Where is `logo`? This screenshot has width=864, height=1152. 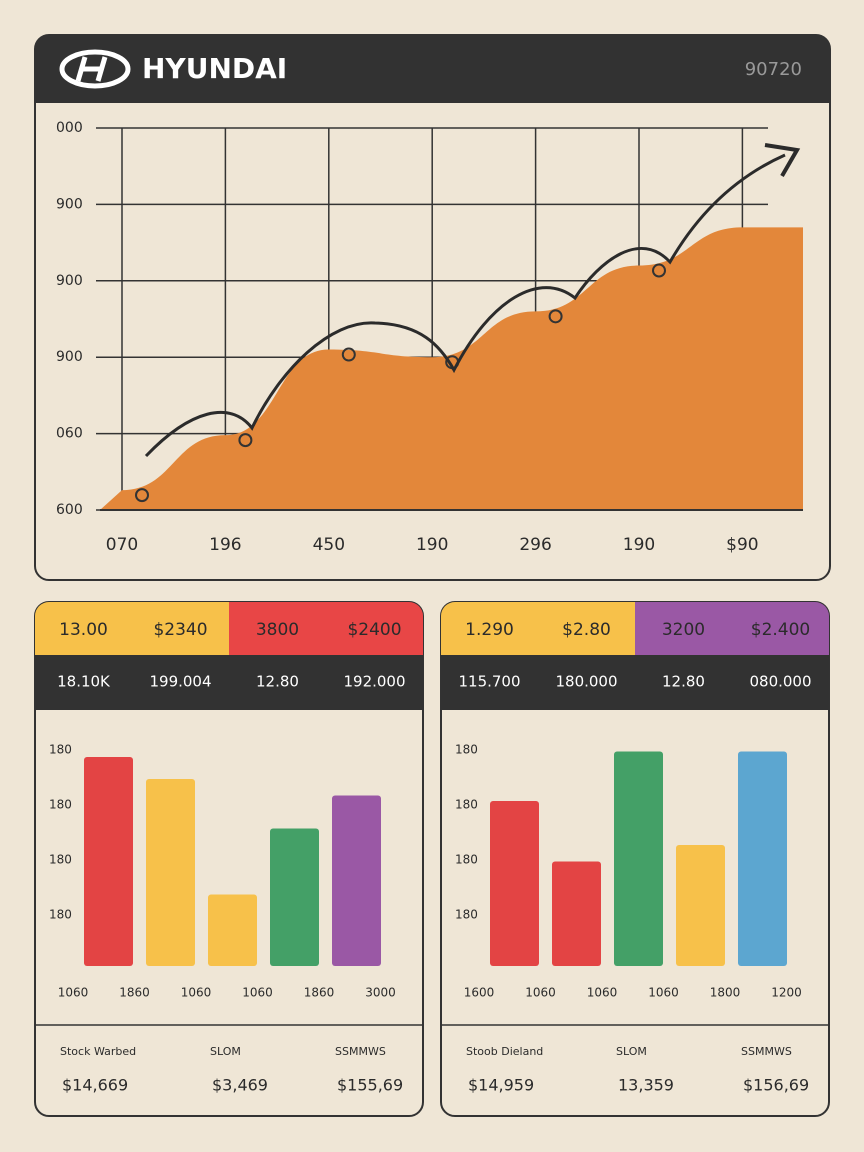 logo is located at coordinates (95, 69).